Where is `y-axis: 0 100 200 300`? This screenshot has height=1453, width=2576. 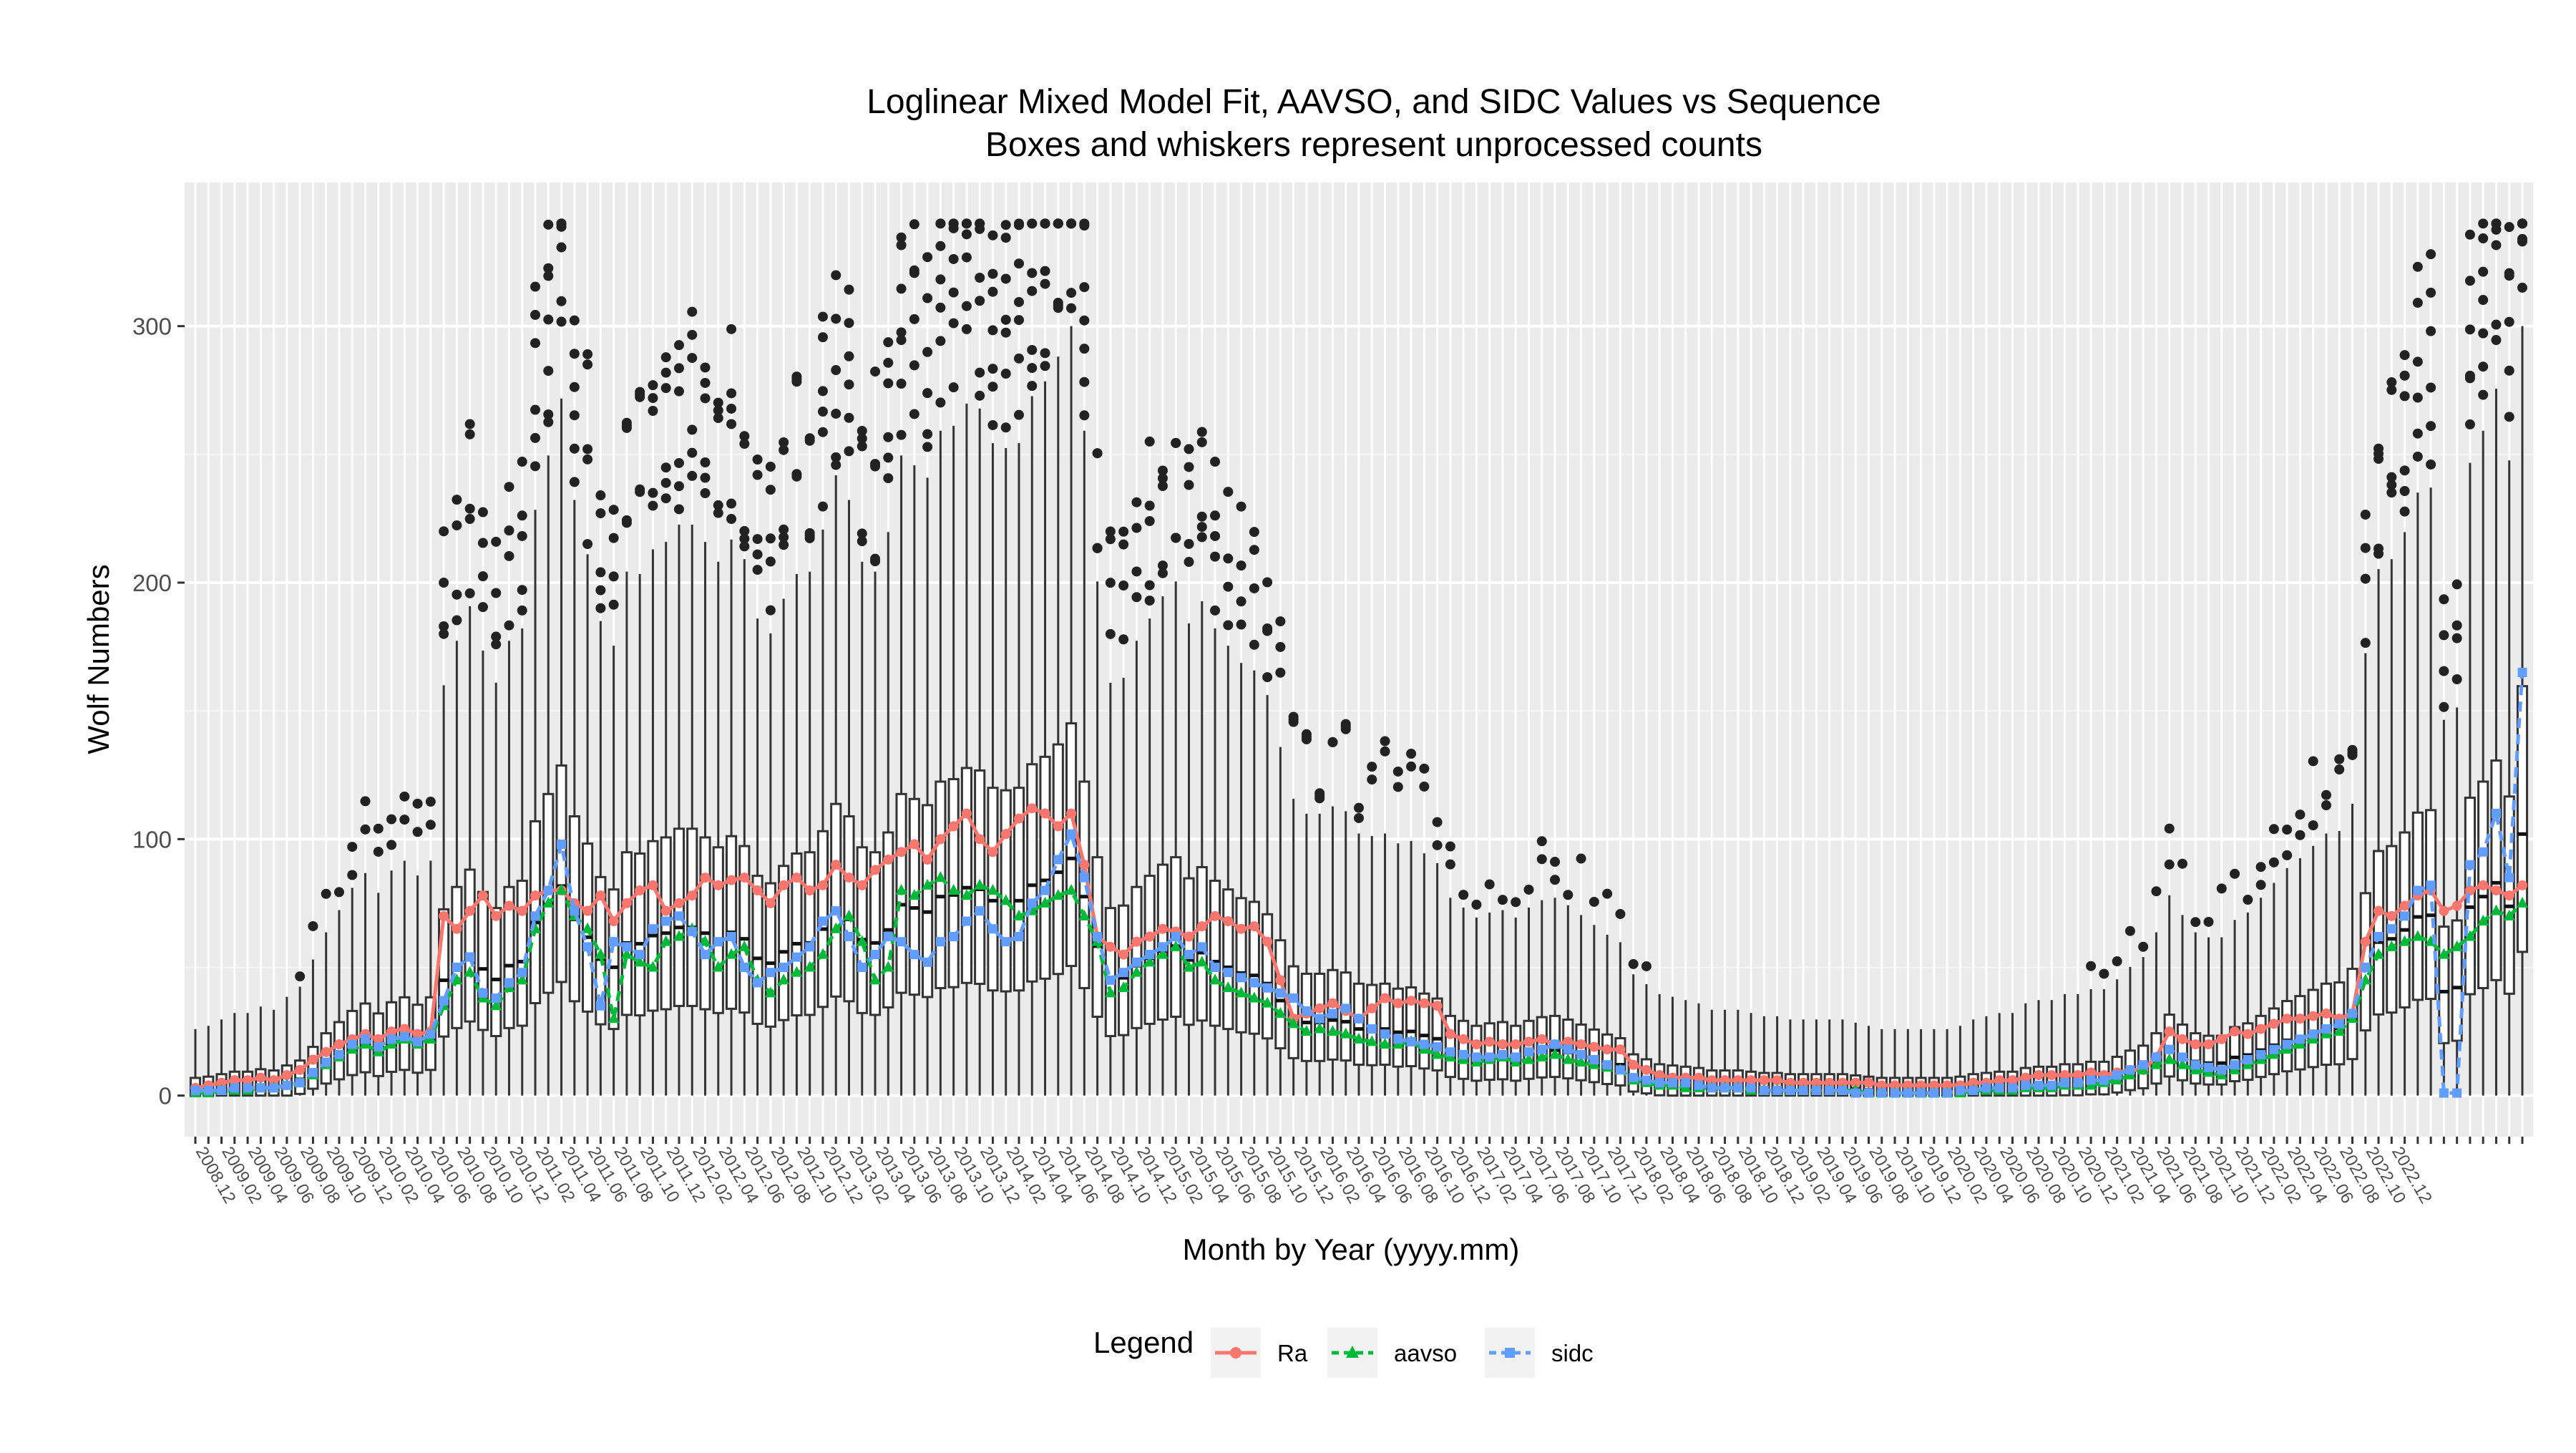
y-axis: 0 100 200 300 is located at coordinates (158, 711).